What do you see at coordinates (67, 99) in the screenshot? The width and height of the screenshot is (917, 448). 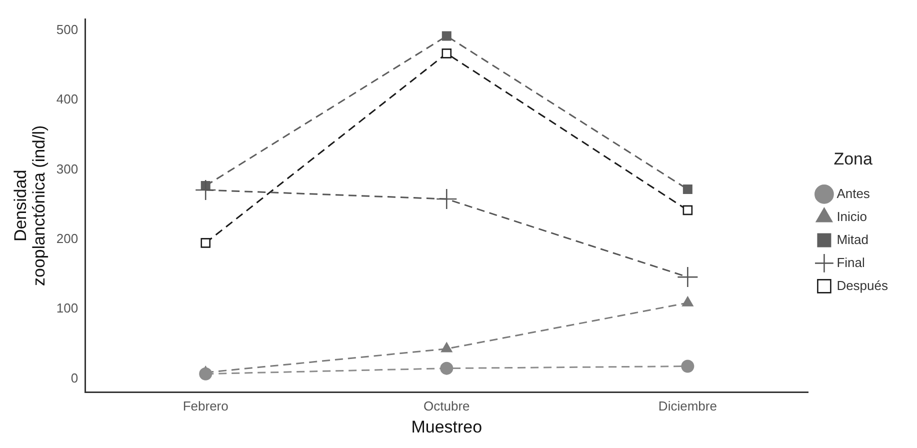 I see `y-tick-label: 400` at bounding box center [67, 99].